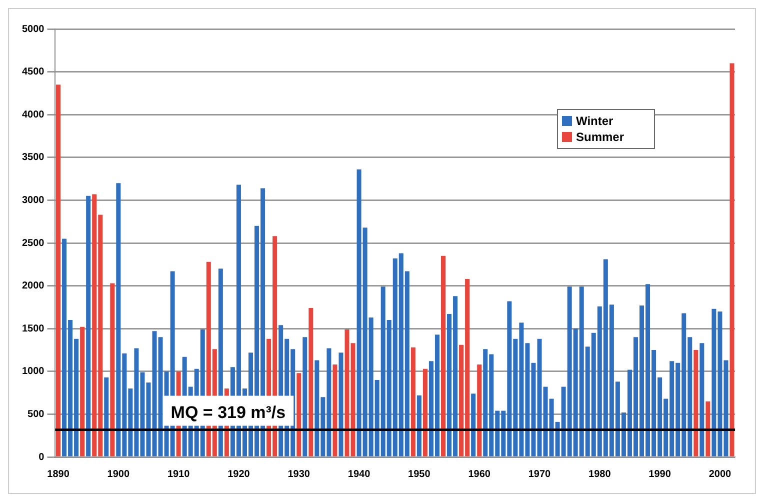 The image size is (764, 502). Describe the element at coordinates (33, 200) in the screenshot. I see `y-tick-label: 3000` at that location.